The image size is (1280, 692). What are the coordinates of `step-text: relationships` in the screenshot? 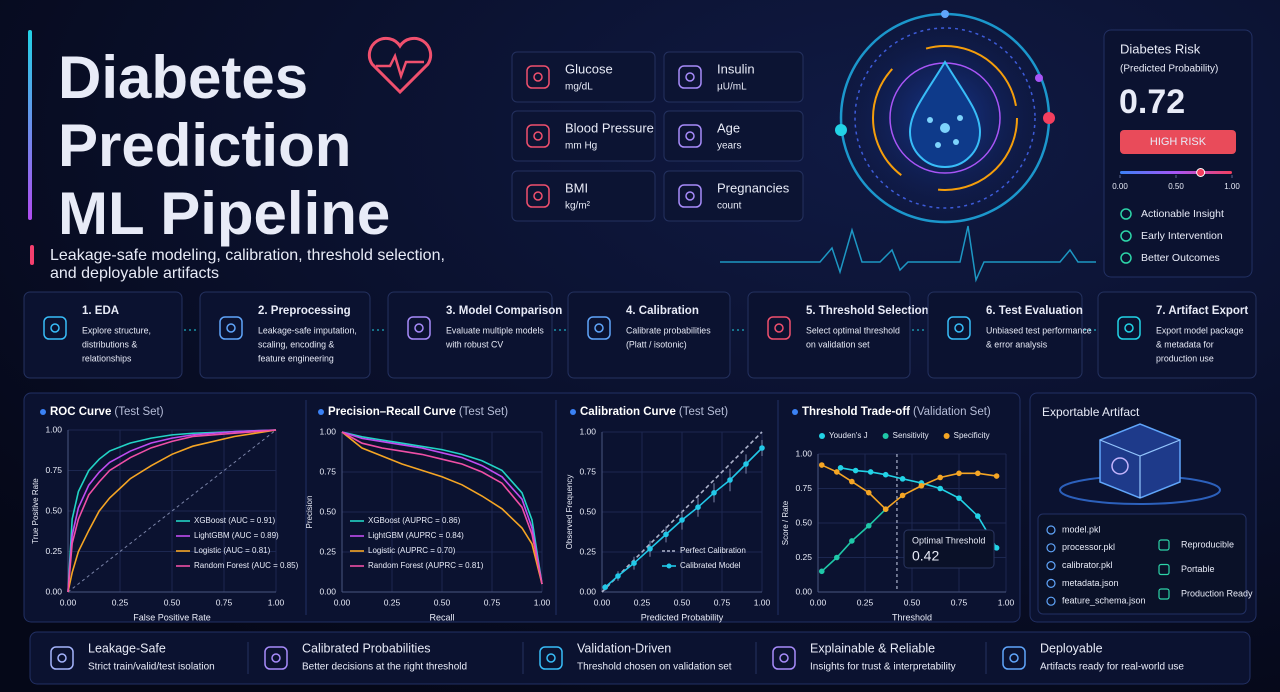 It's located at (107, 358).